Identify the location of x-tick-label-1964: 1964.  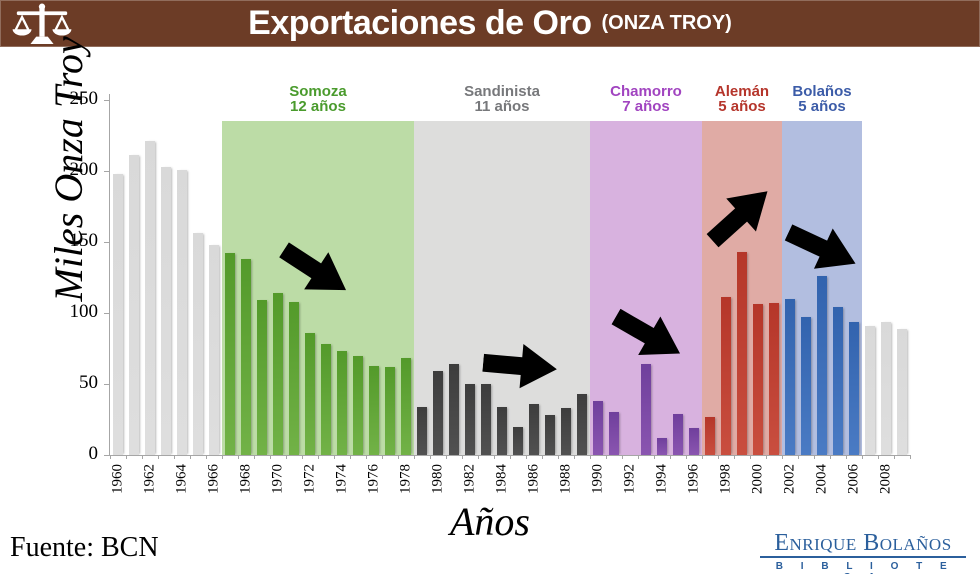
(181, 479).